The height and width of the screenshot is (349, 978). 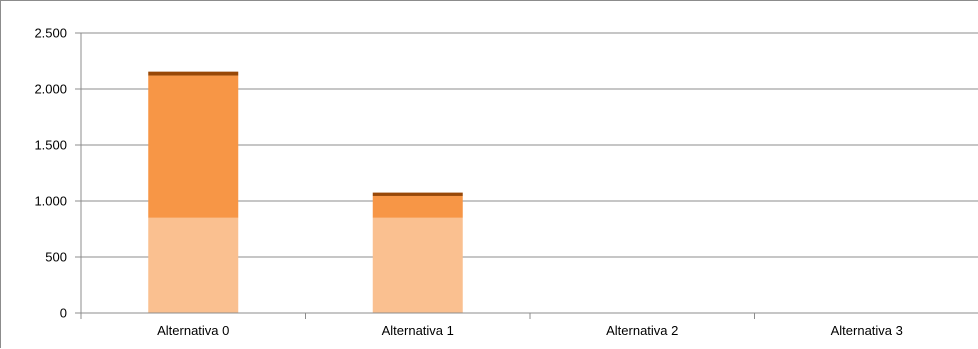 I want to click on y-tick-label: 2.500, so click(x=50, y=33).